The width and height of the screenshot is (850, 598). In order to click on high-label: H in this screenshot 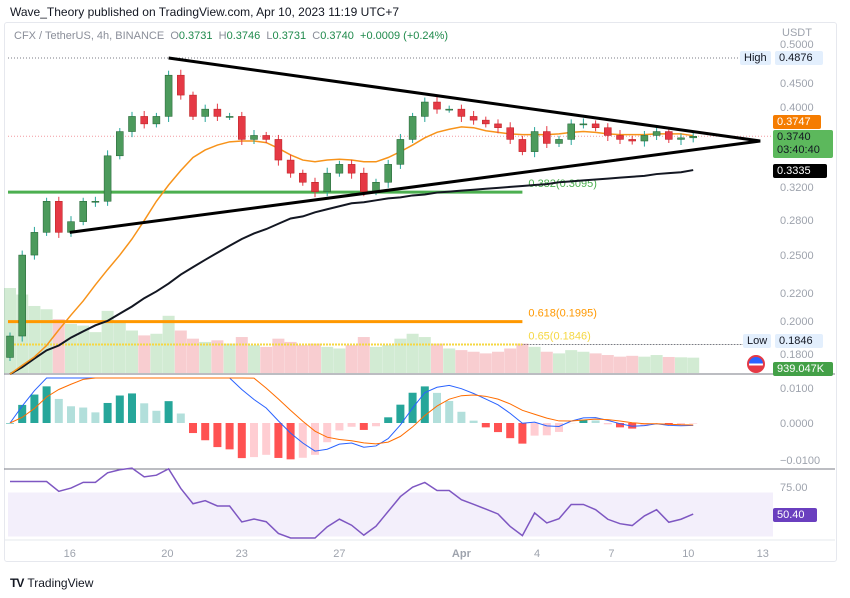, I will do `click(222, 36)`.